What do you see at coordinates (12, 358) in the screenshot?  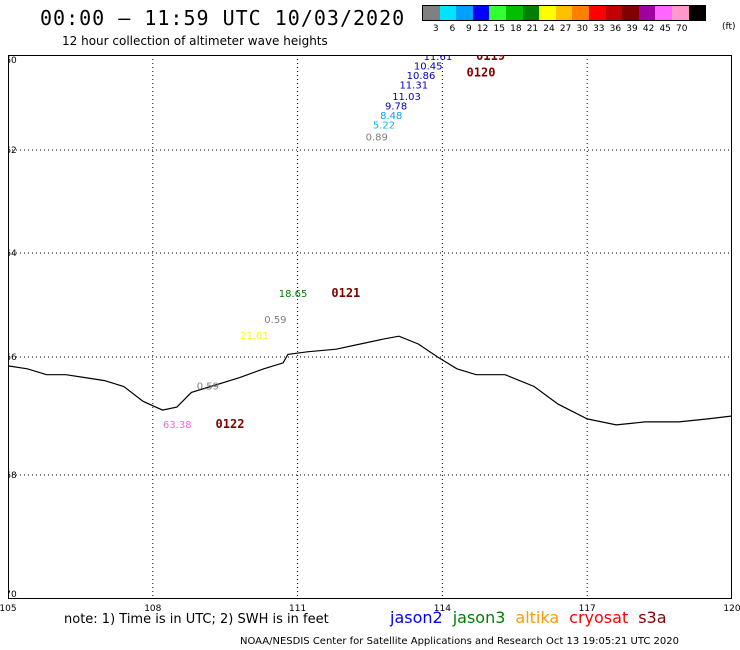 I see `latitude-label: -66` at bounding box center [12, 358].